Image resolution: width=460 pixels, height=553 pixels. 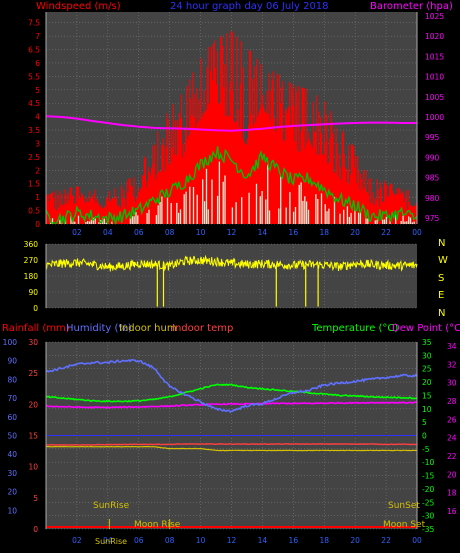 I want to click on dewpoint-tick-label: 26, so click(x=452, y=419).